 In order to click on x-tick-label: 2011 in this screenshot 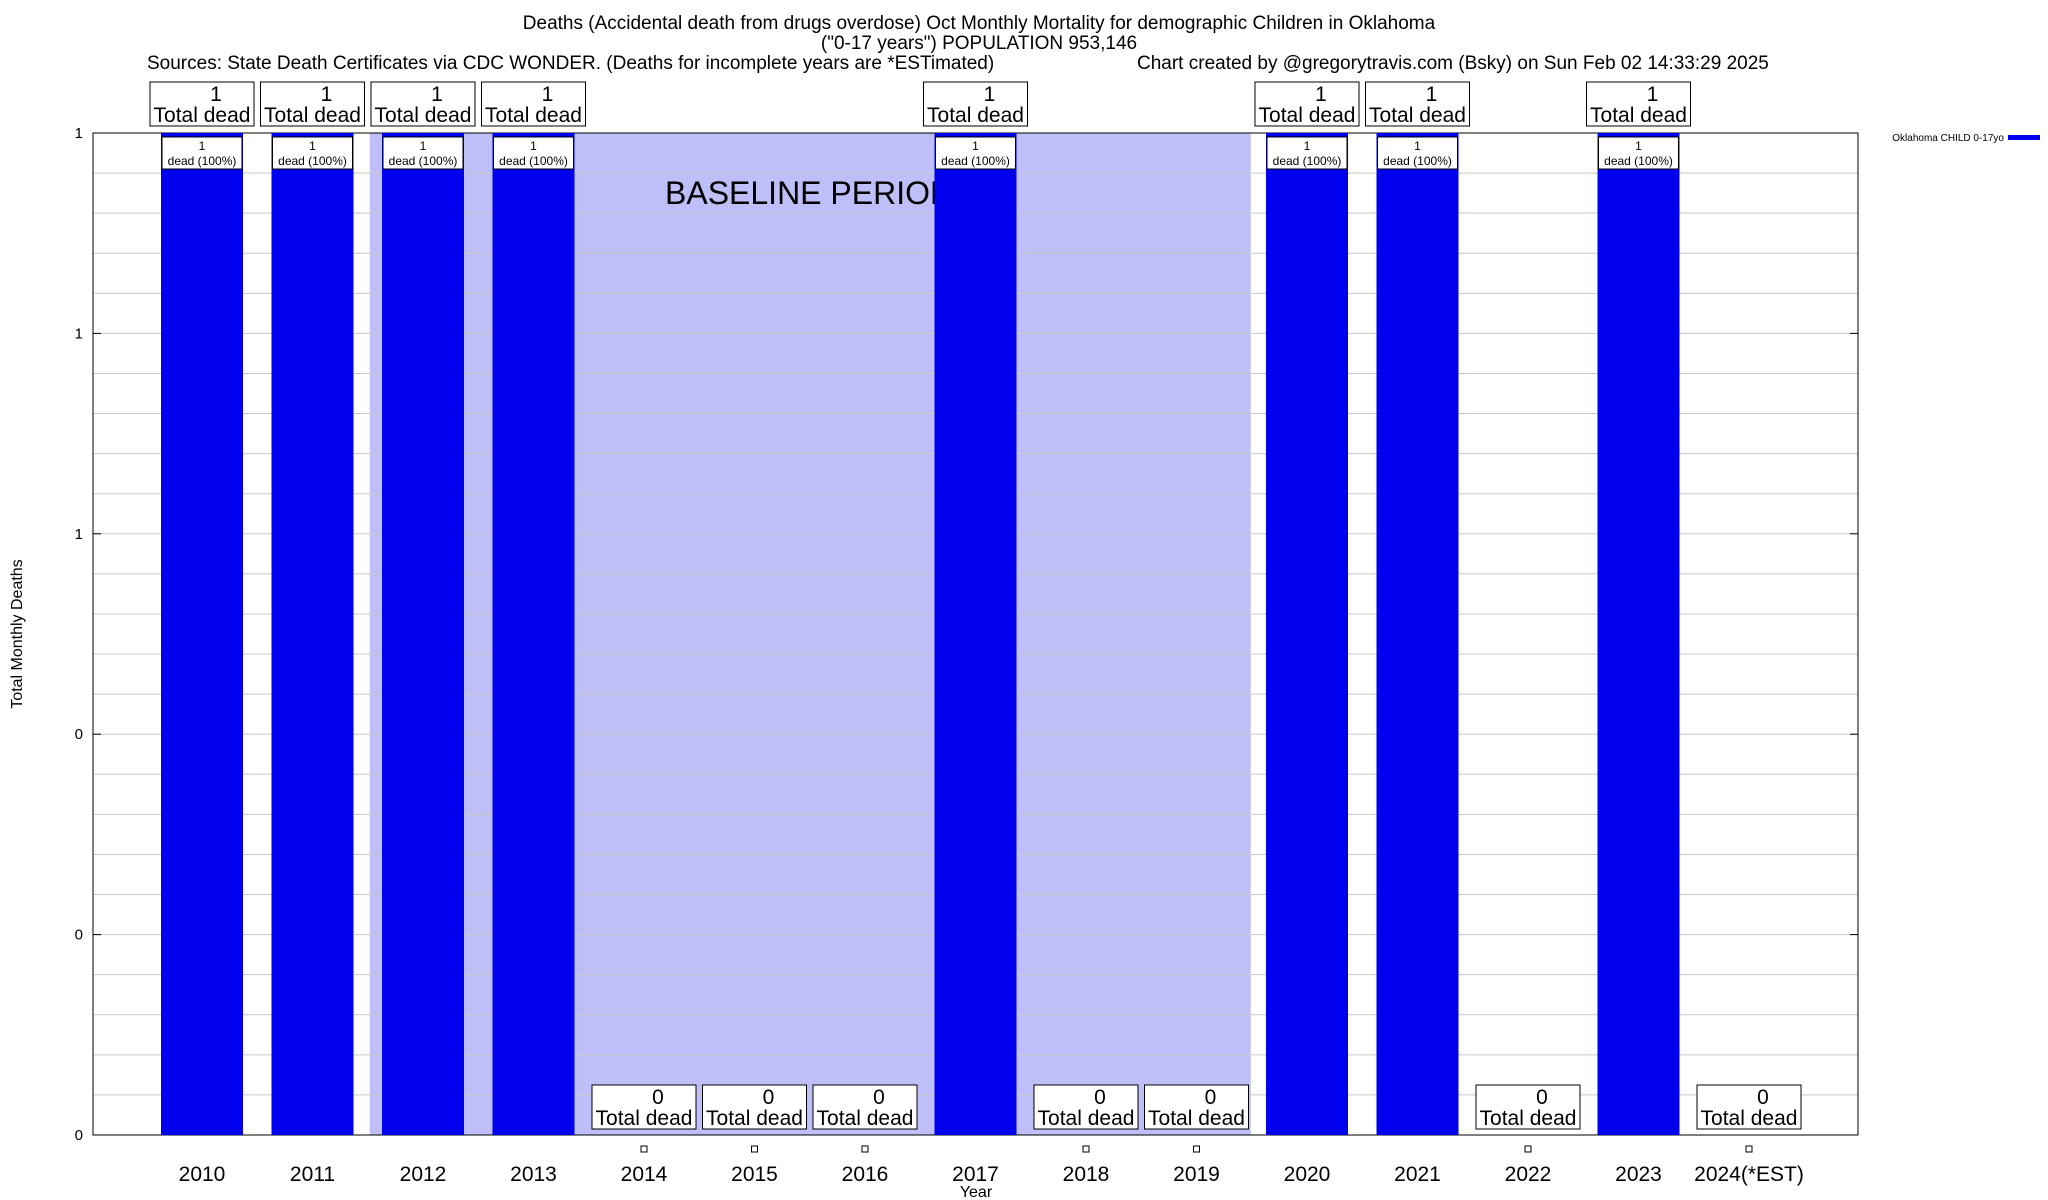, I will do `click(312, 1174)`.